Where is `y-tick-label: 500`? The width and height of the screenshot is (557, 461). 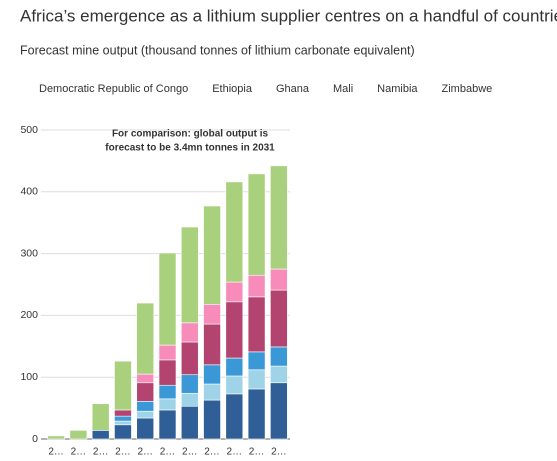 y-tick-label: 500 is located at coordinates (29, 130).